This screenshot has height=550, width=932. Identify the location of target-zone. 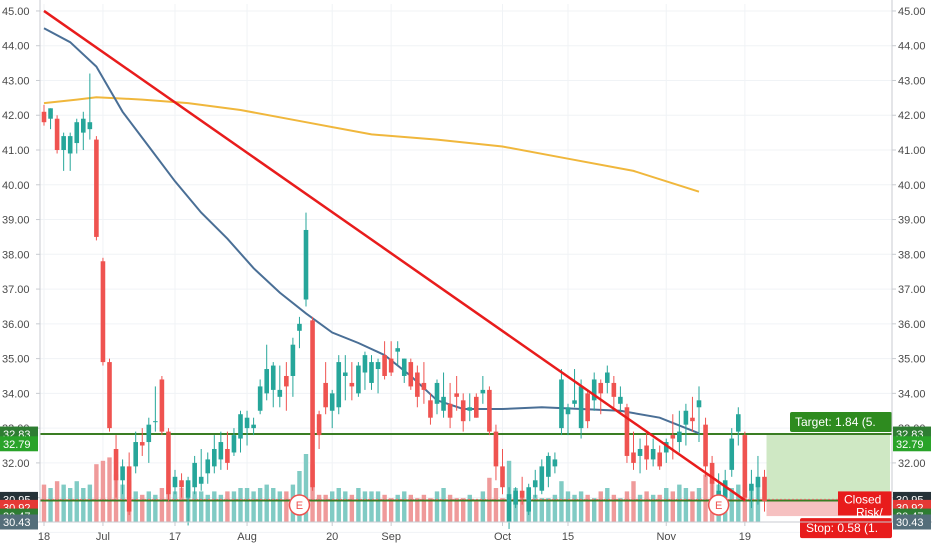
(828, 467).